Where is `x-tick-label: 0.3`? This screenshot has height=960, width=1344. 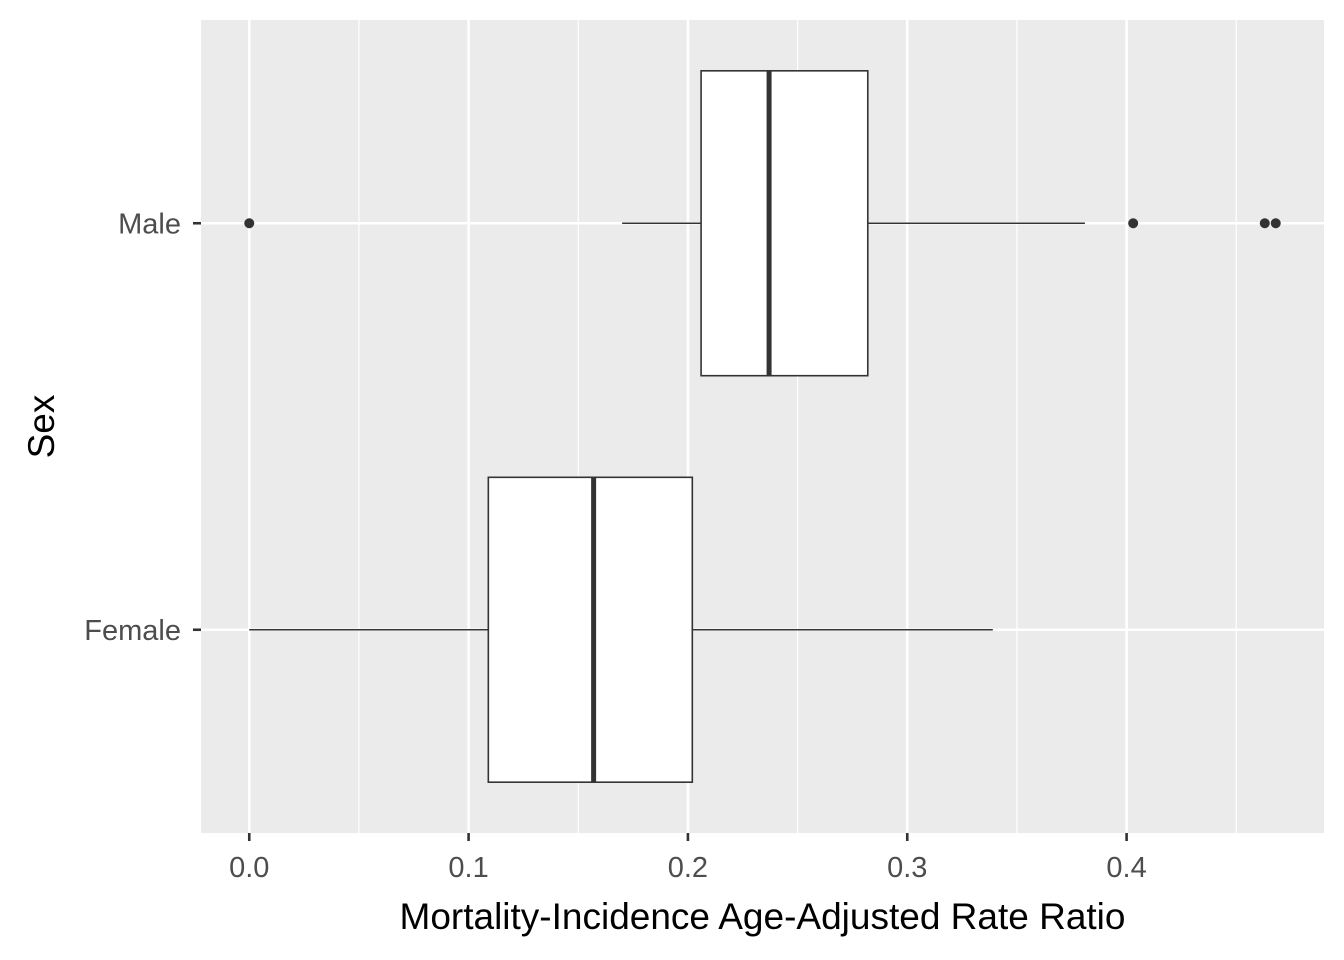
x-tick-label: 0.3 is located at coordinates (907, 868).